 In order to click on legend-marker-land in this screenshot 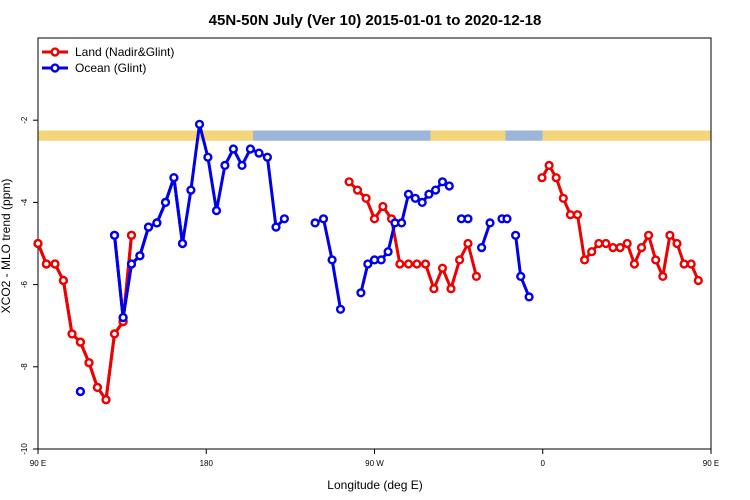, I will do `click(55, 52)`.